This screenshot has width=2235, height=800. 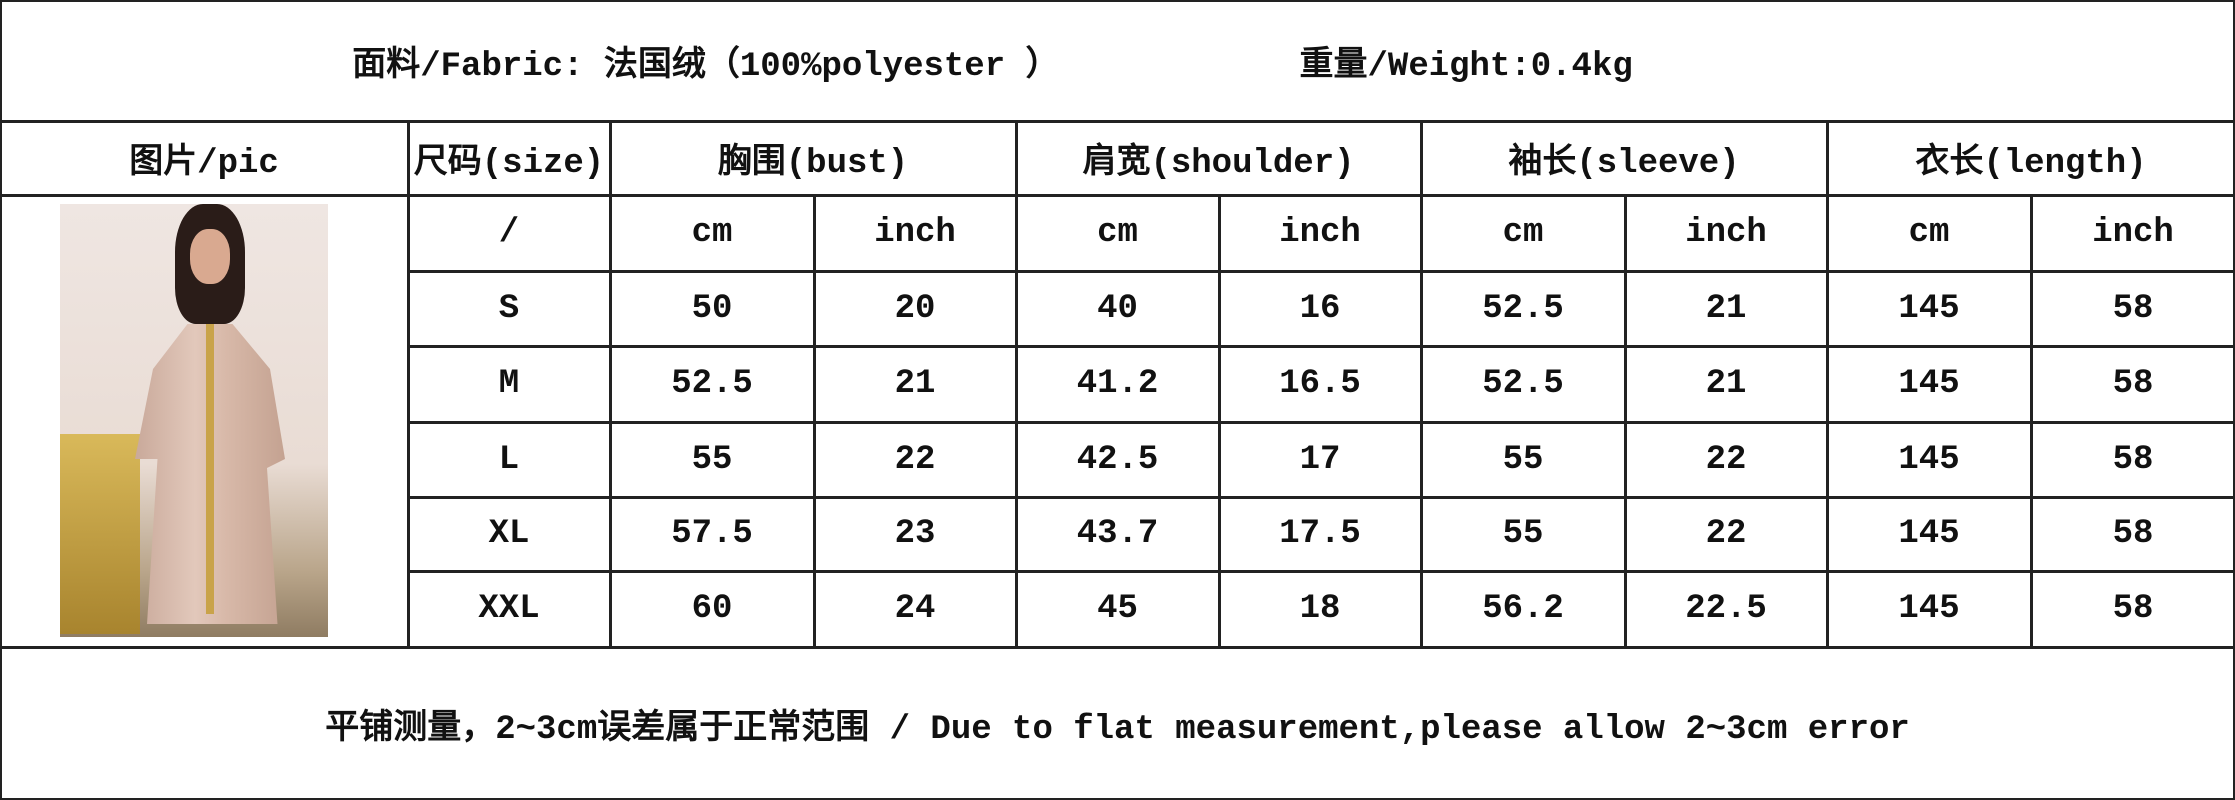 I want to click on product-photo, so click(x=194, y=420).